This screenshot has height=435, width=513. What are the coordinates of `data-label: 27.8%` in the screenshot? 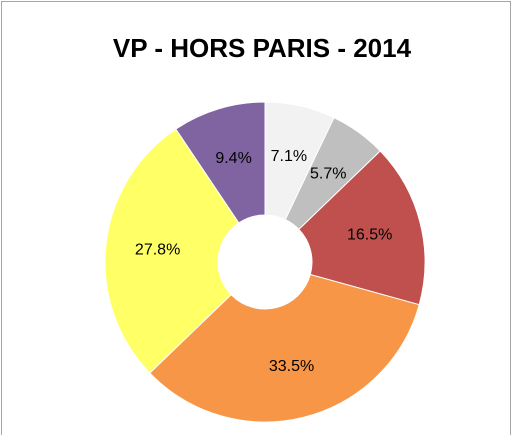 It's located at (157, 250).